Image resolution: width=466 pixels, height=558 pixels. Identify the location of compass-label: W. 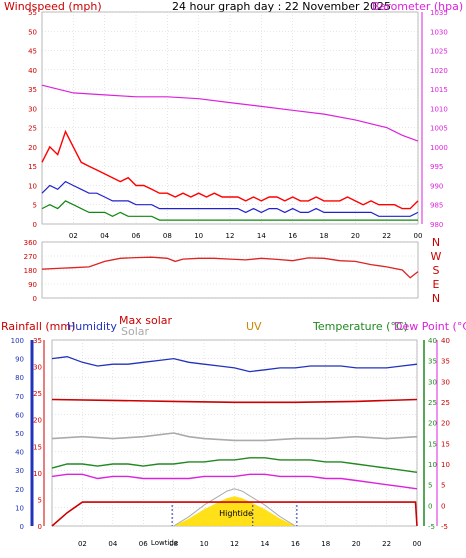
(436, 256).